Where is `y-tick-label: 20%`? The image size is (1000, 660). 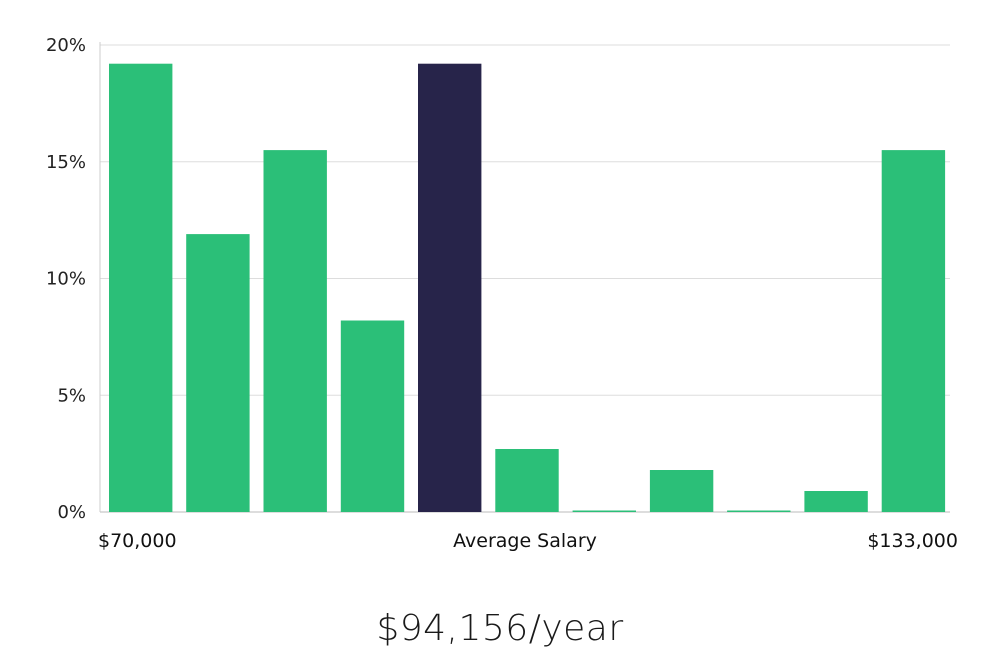 y-tick-label: 20% is located at coordinates (66, 45).